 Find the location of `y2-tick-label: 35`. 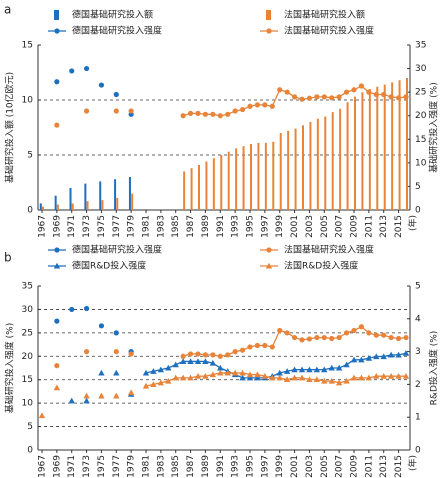

y2-tick-label: 35 is located at coordinates (420, 46).